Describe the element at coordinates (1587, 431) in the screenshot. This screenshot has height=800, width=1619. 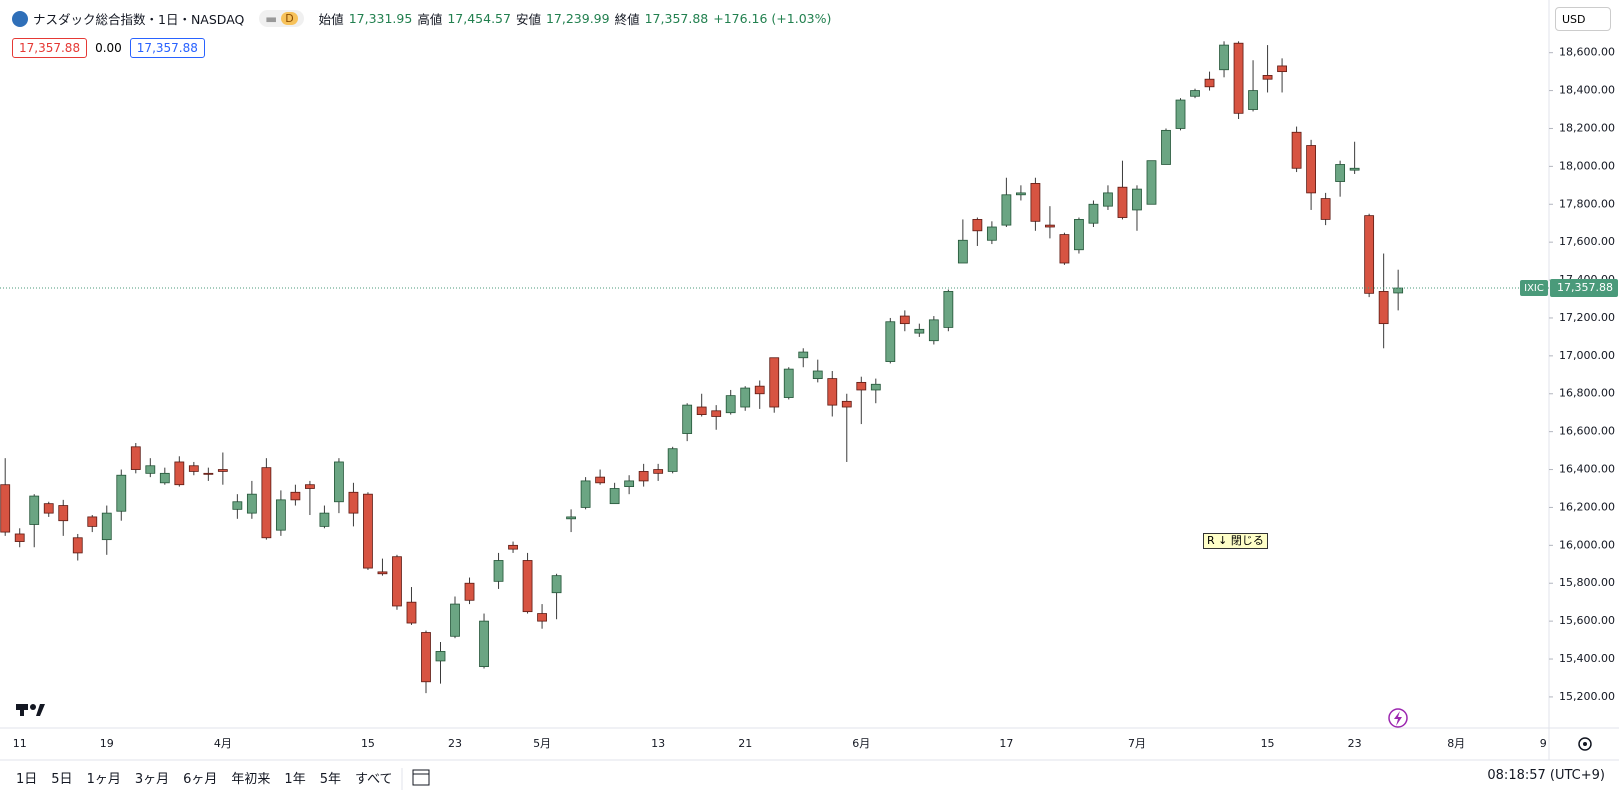
I see `y-tick-label: 16,600.00` at that location.